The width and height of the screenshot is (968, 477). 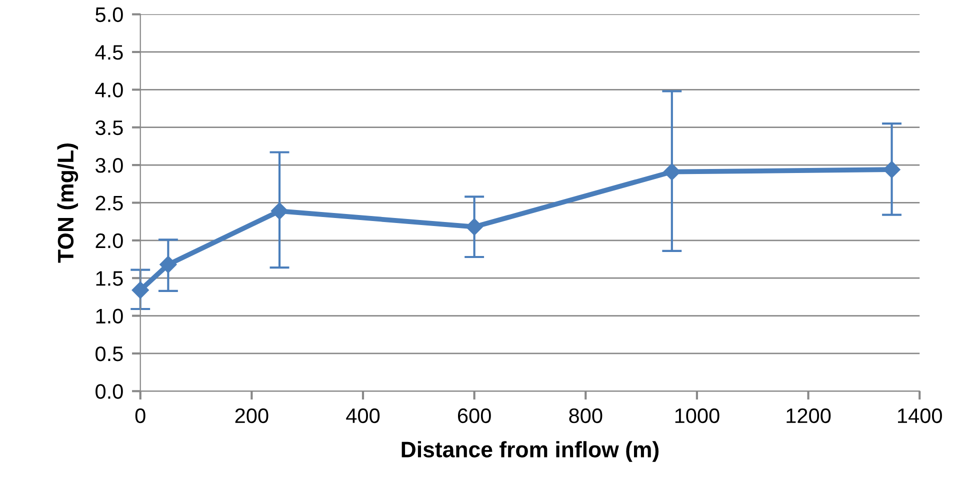 I want to click on y-tick-label: 2.5, so click(x=109, y=203).